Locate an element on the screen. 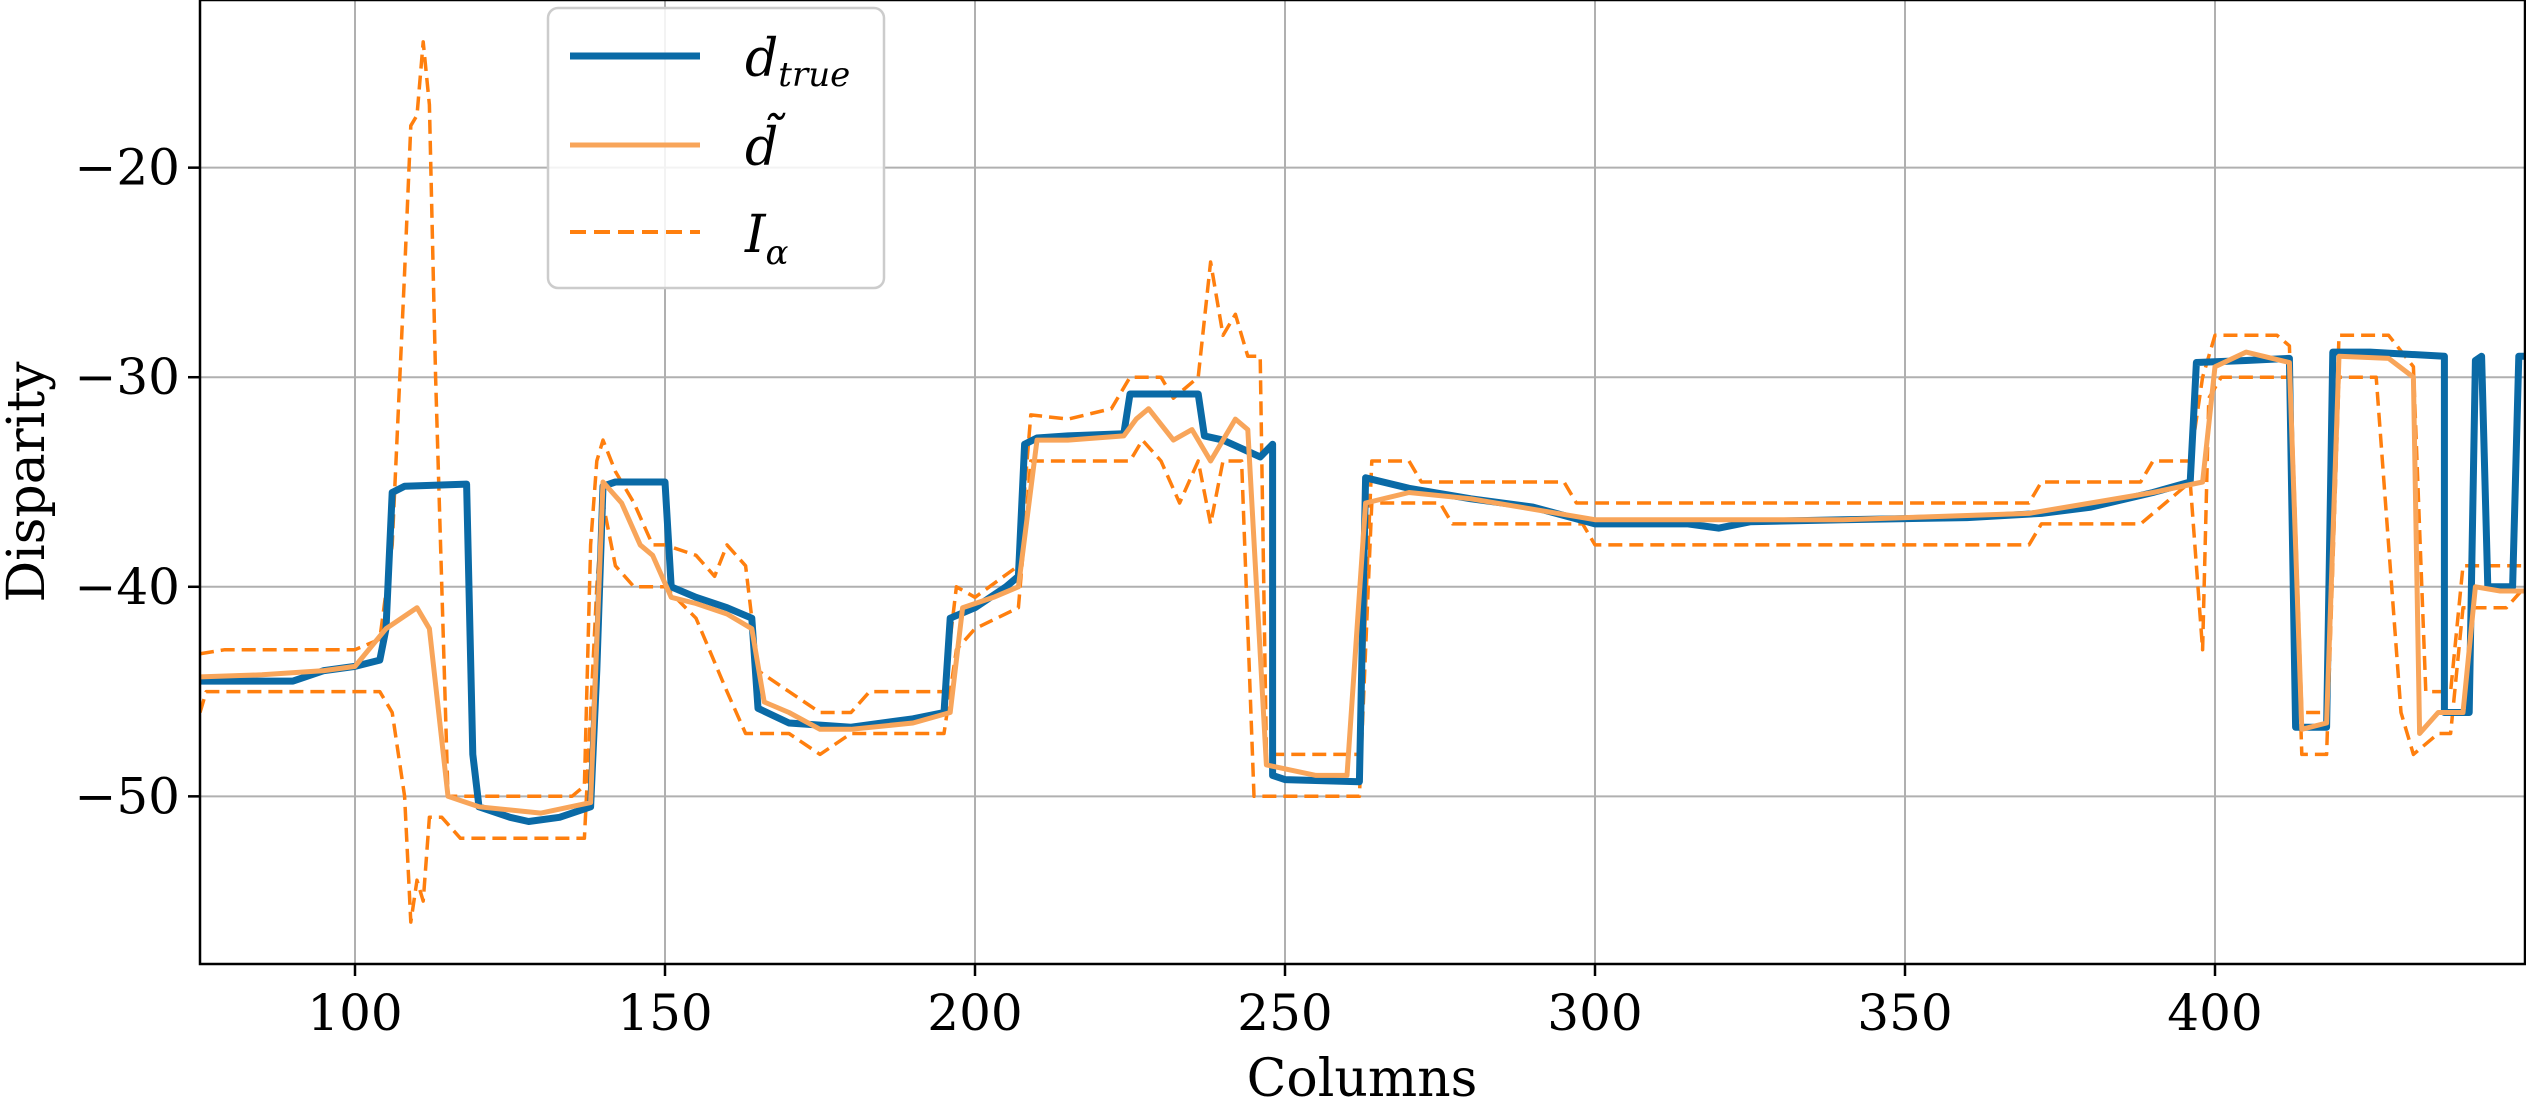  legend: dtrue d̃ Iα is located at coordinates (716, 148).